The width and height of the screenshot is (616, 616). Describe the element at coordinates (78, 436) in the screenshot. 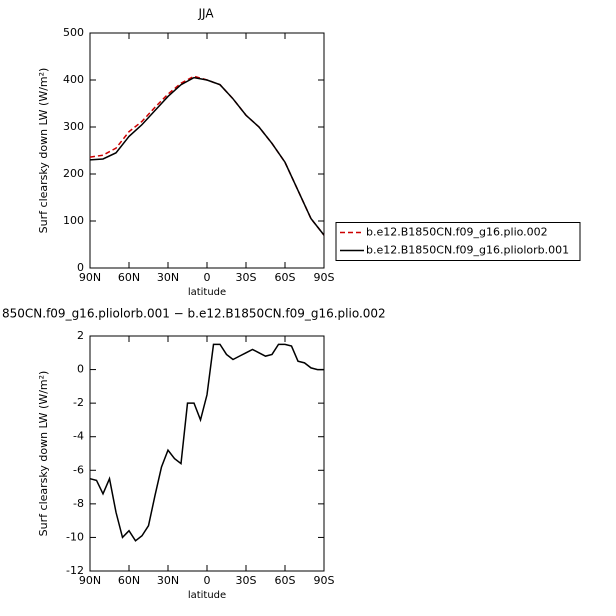

I see `y-tick-label: -4` at that location.